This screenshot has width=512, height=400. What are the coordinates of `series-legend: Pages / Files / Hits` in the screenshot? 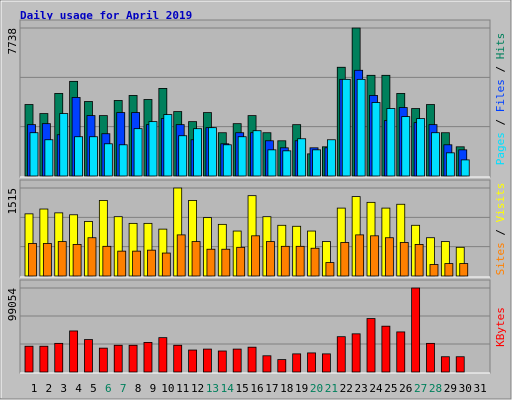 It's located at (500, 99).